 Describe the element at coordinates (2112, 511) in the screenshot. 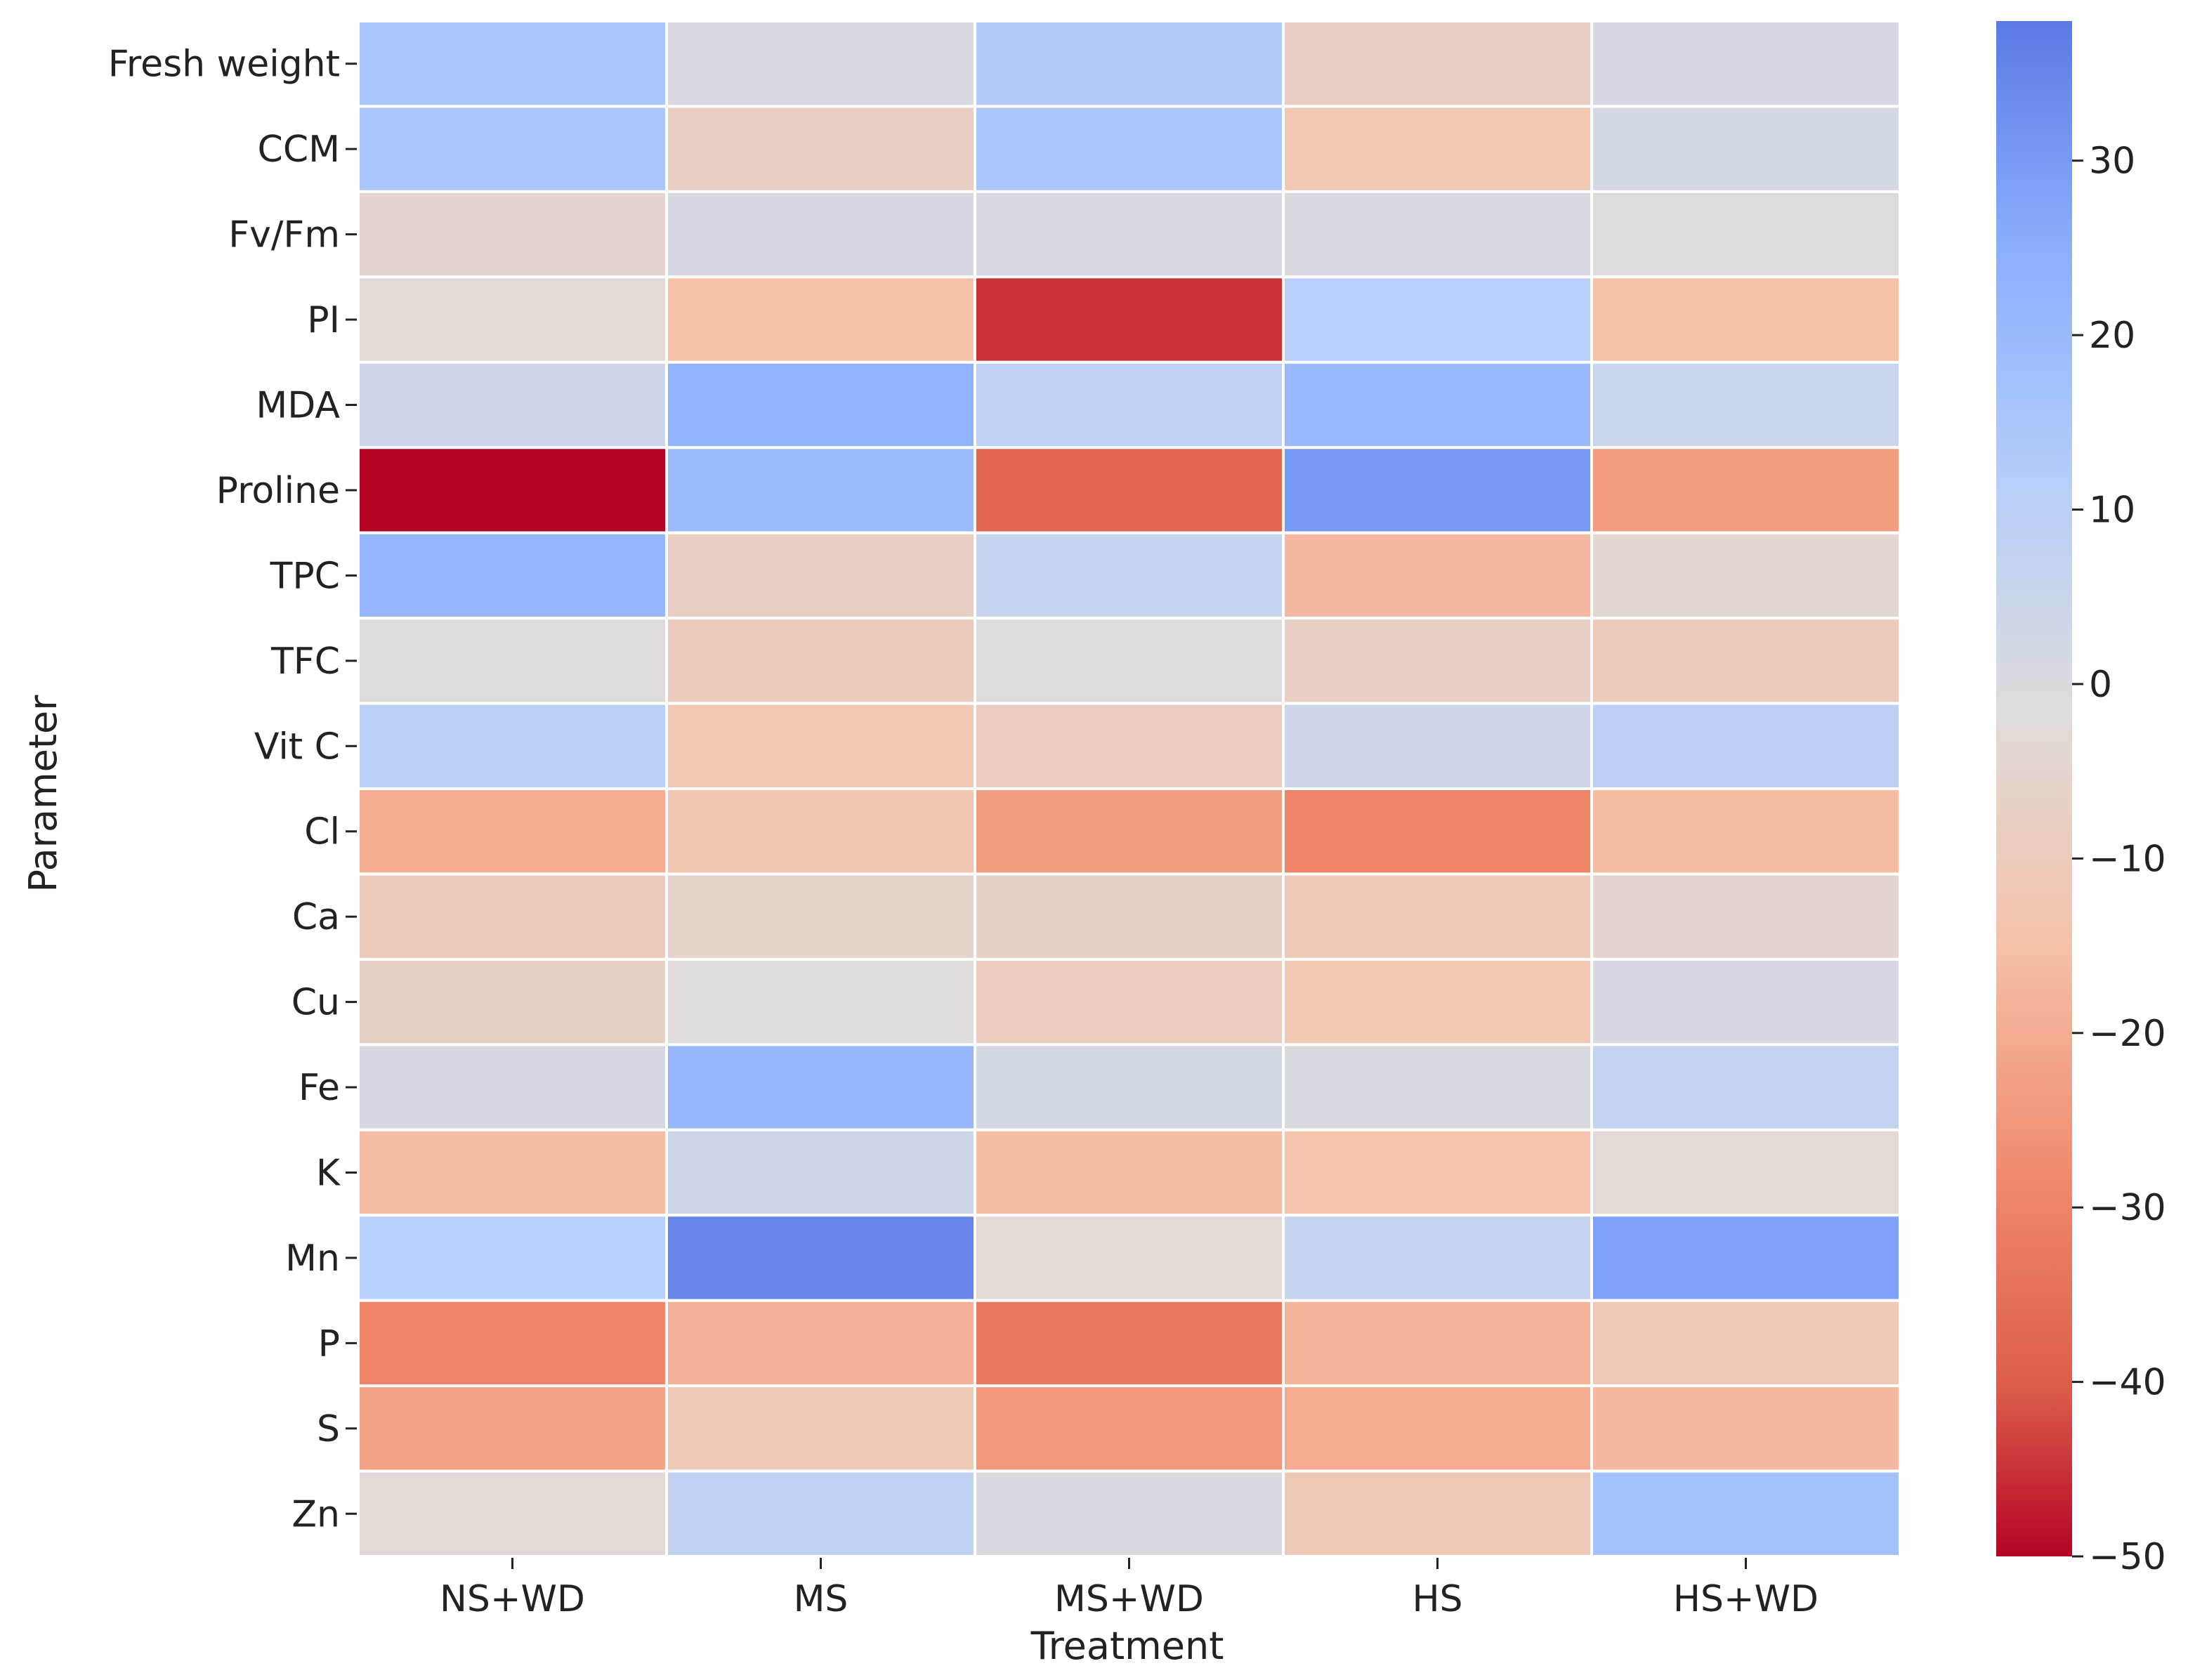

I see `colorbar-tick-label: 10` at that location.